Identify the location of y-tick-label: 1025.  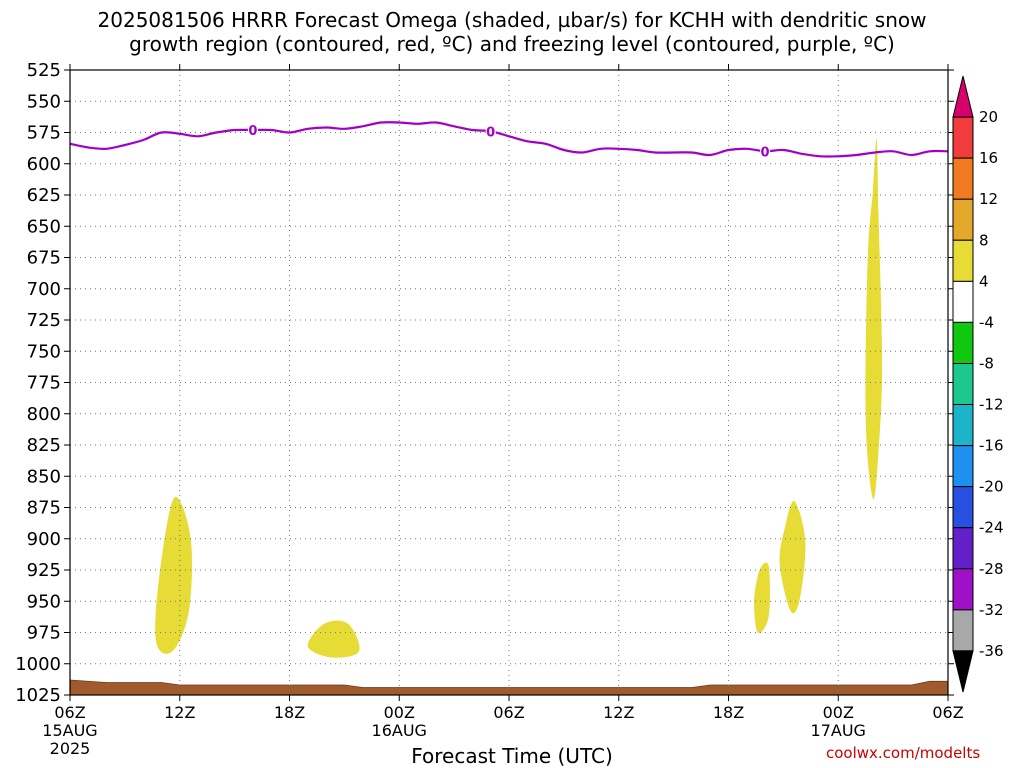
(38, 695).